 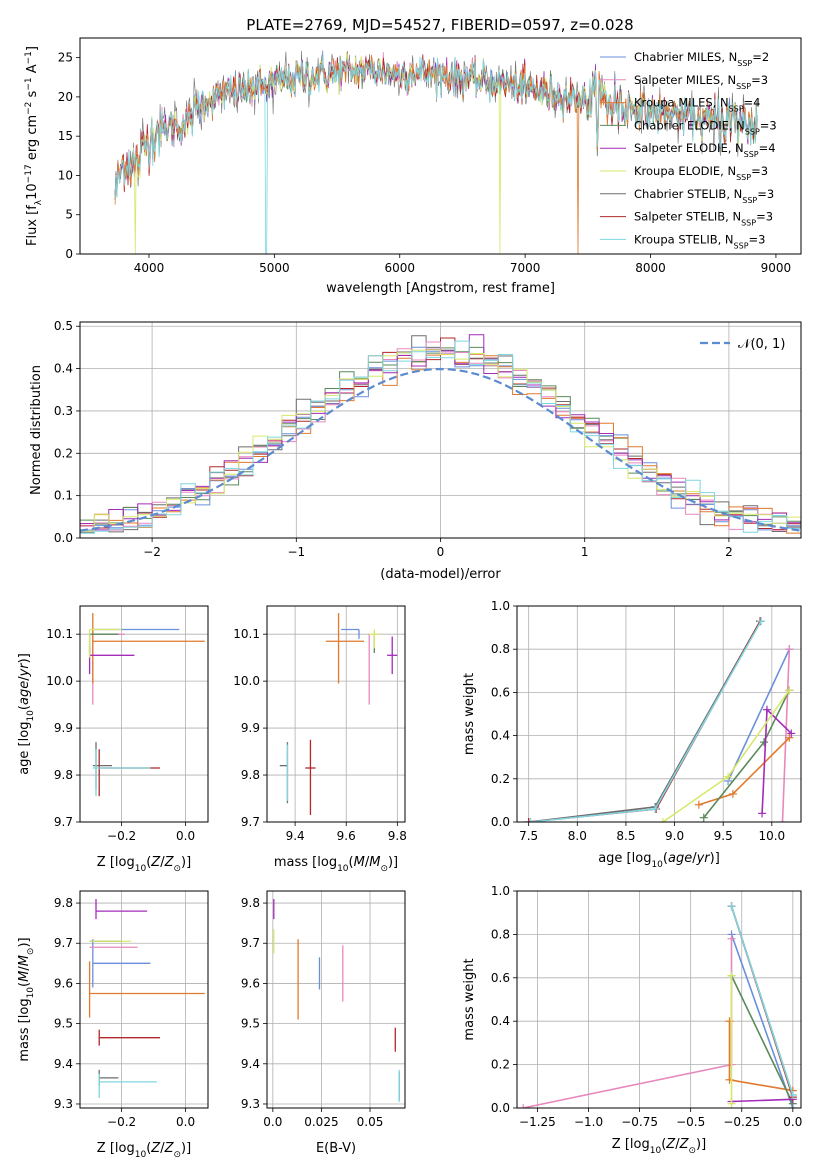 I want to click on legend-label: Chabrier STELIB, NSSP=3, so click(x=704, y=196).